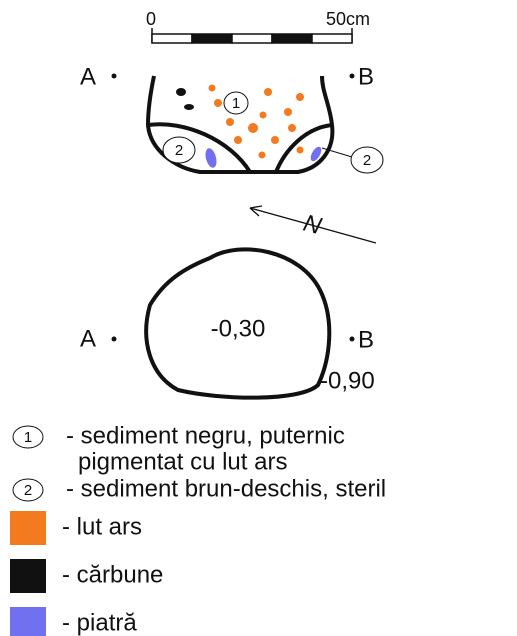 The image size is (517, 636). Describe the element at coordinates (28, 437) in the screenshot. I see `legend-symbol: 1` at that location.